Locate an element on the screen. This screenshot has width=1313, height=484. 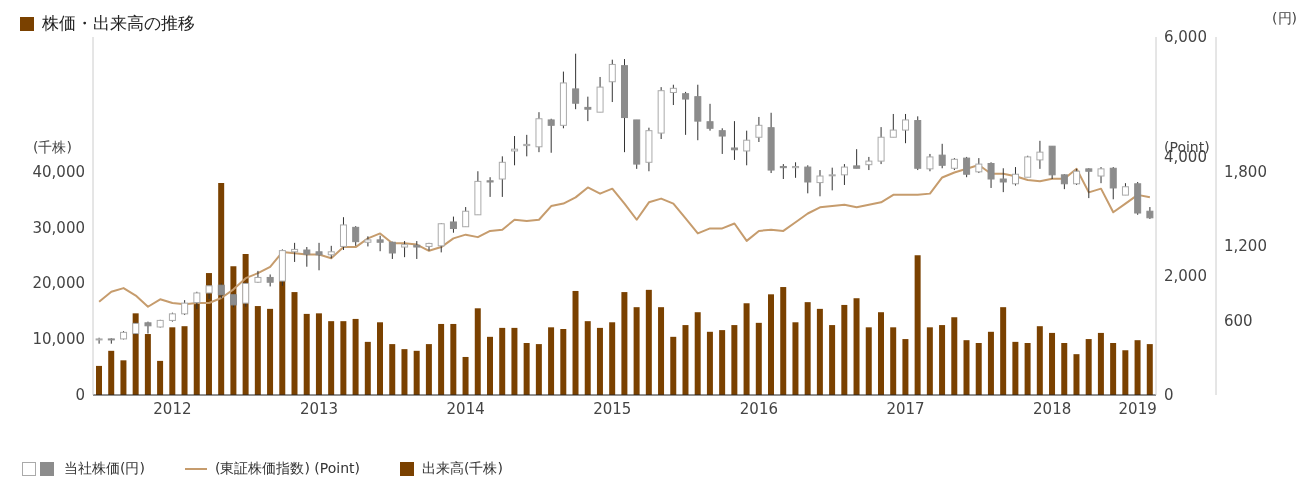
x-tick-label: 2017 is located at coordinates (905, 408).